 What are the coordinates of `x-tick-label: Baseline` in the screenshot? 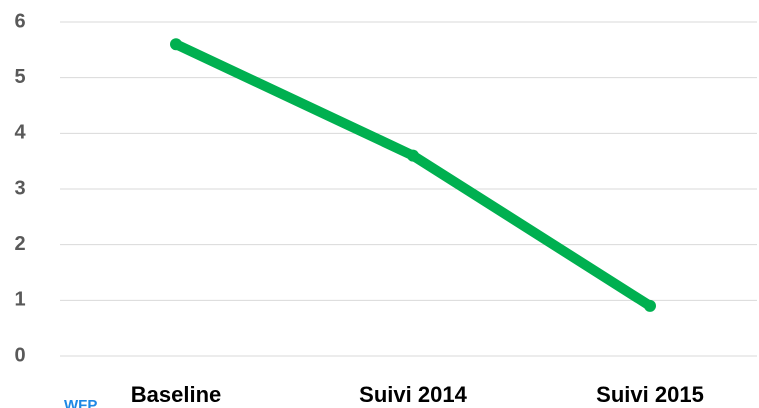 It's located at (176, 394).